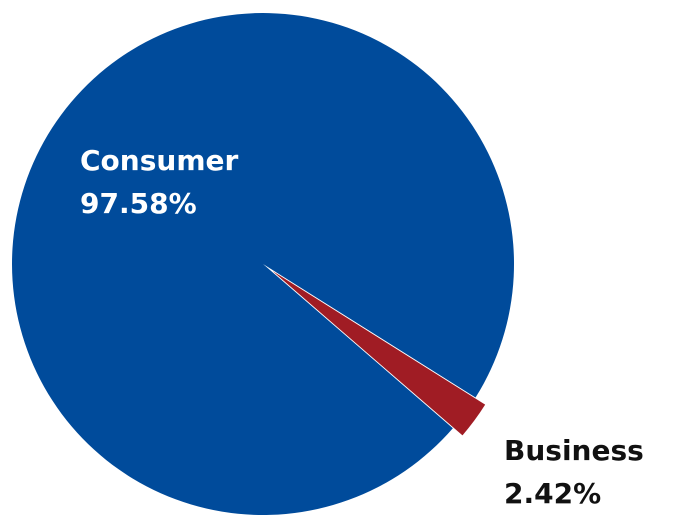  I want to click on slice-label-consumer-name: Consumer, so click(159, 160).